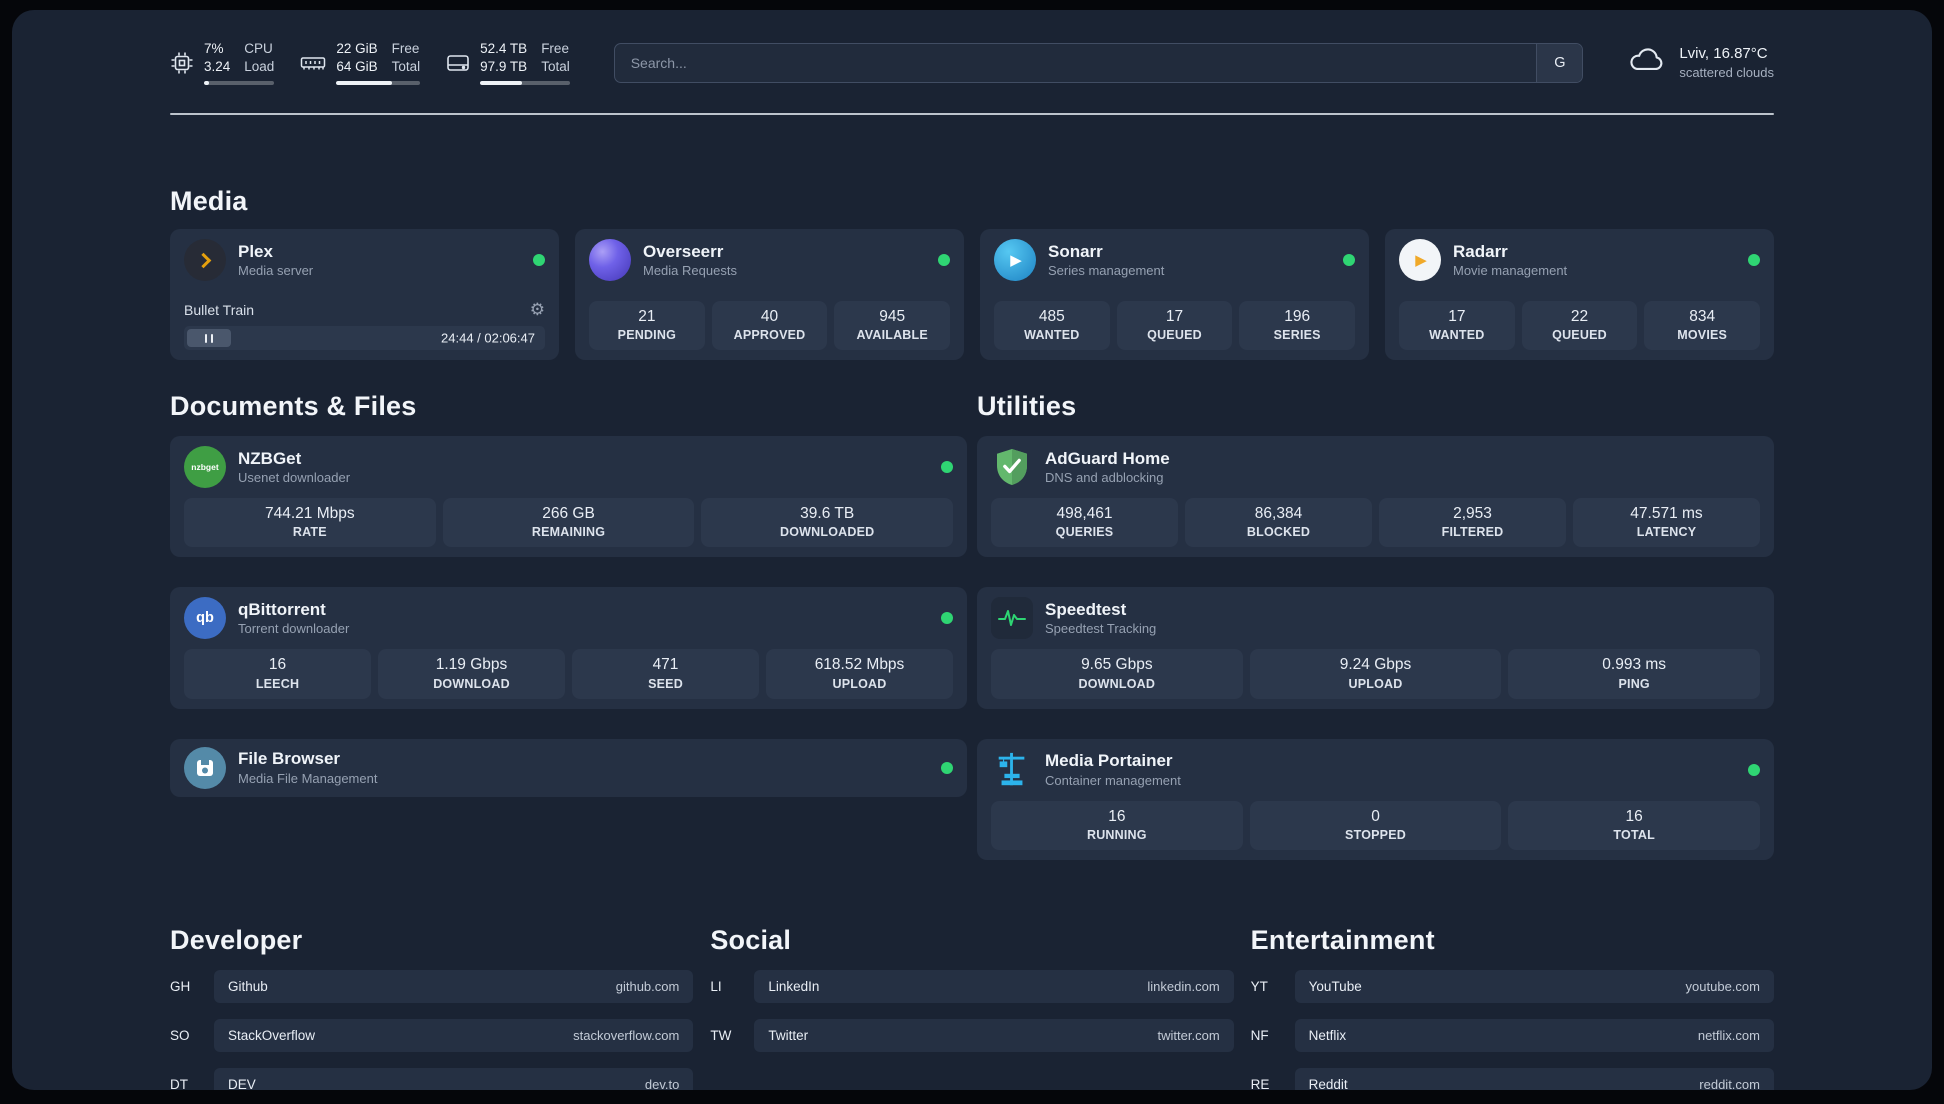 Image resolution: width=1944 pixels, height=1104 pixels. I want to click on bookmark-name: LinkedIn, so click(794, 987).